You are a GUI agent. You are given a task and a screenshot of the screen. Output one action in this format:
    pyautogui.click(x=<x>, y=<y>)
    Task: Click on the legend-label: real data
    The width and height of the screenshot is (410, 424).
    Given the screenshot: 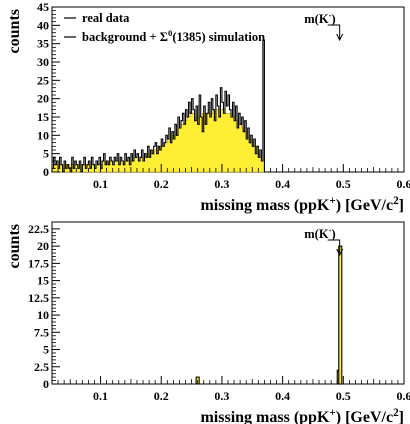 What is the action you would take?
    pyautogui.click(x=106, y=18)
    